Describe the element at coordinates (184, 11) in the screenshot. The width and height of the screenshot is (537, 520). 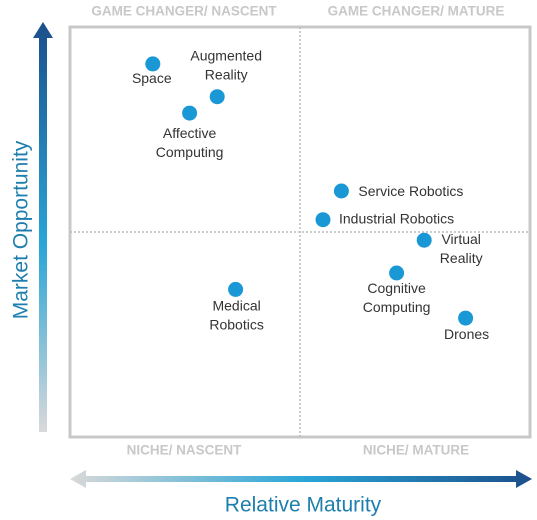
I see `quadrant-label: GAME CHANGER/ NASCENT` at that location.